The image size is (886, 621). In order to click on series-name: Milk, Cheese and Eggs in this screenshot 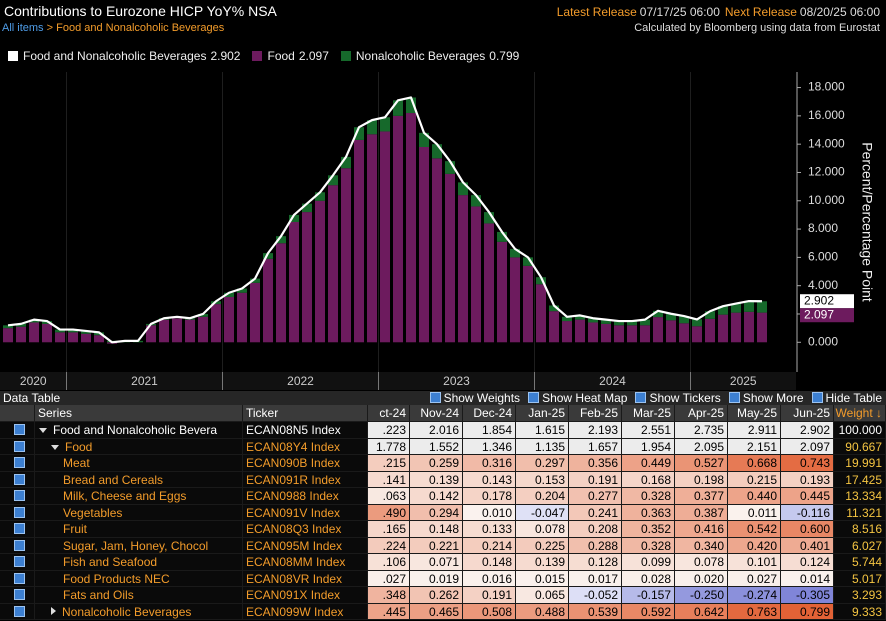, I will do `click(139, 496)`.